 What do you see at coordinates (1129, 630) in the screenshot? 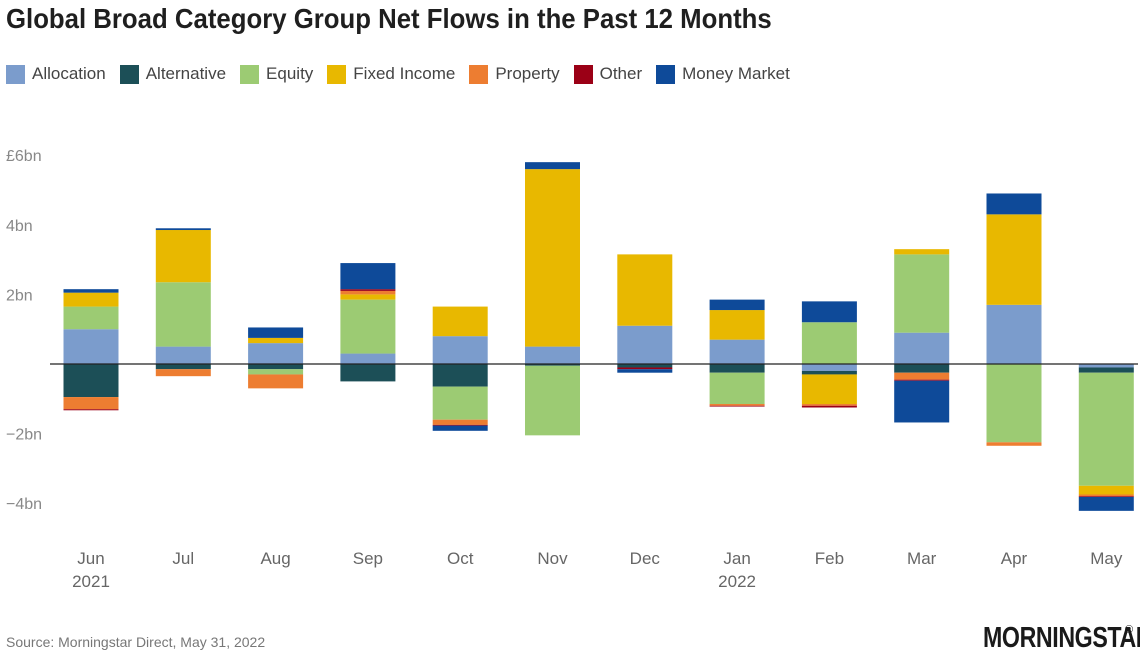
I see `registered-mark: ®` at bounding box center [1129, 630].